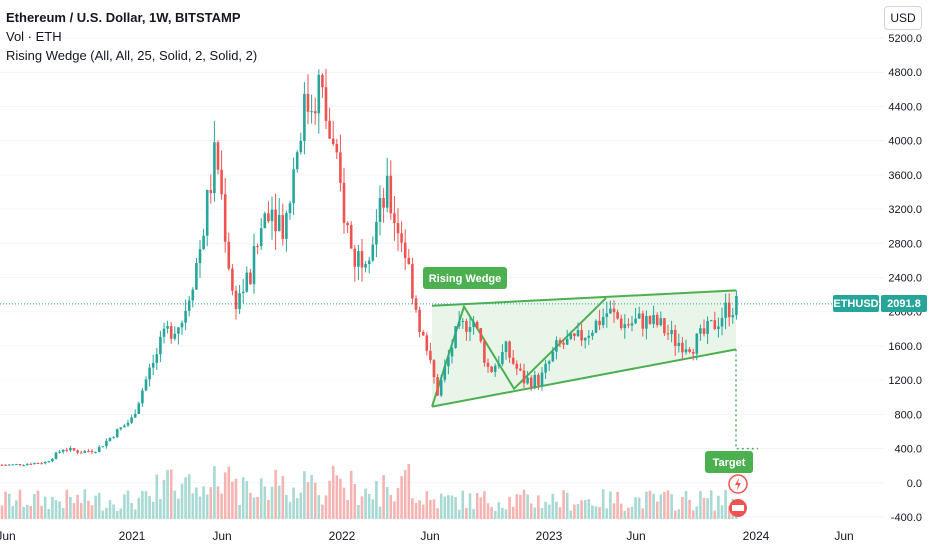 The height and width of the screenshot is (550, 932). I want to click on y-tick-label: 2400.0, so click(905, 279).